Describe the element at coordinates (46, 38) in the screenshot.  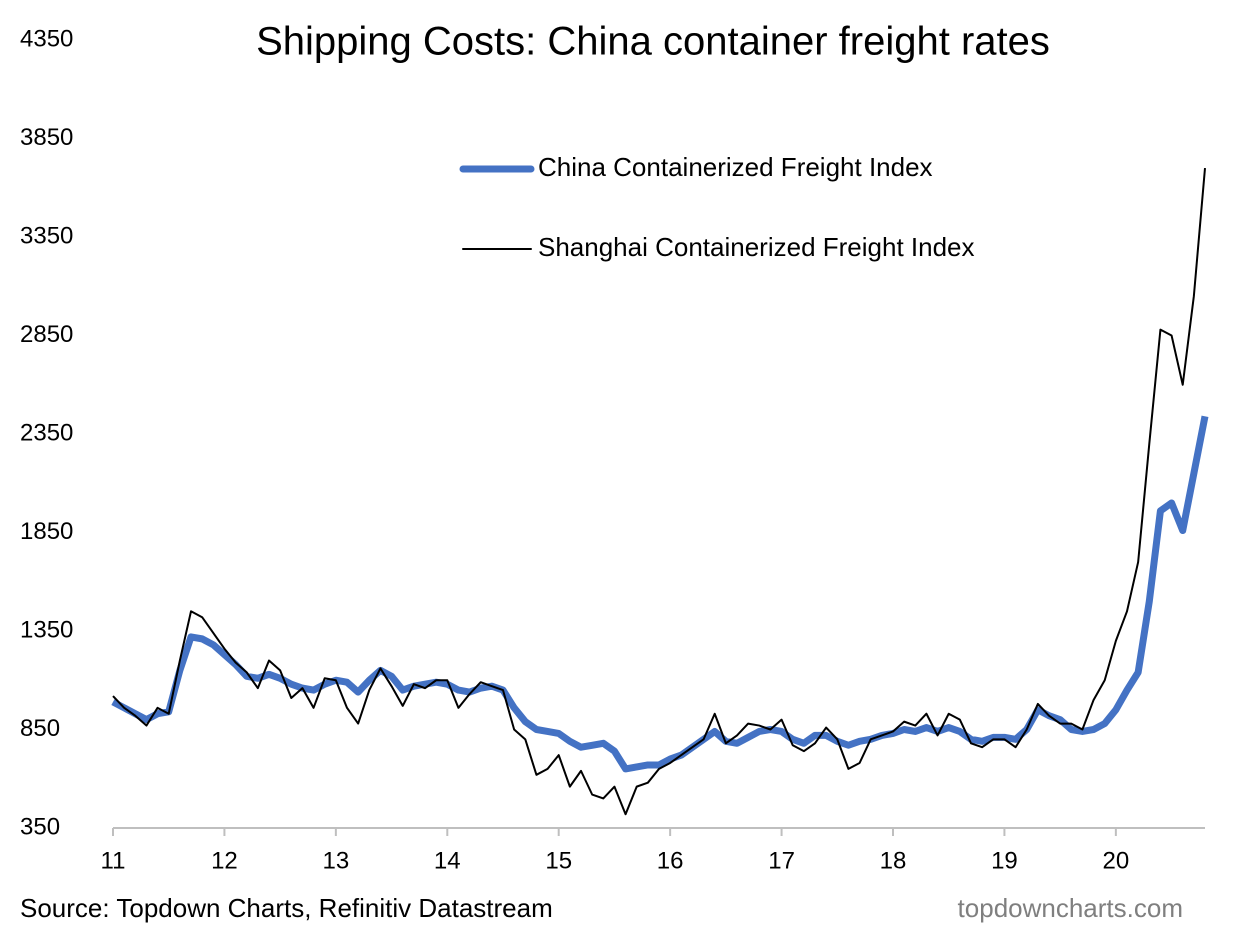
I see `y-tick-label: 4350` at that location.